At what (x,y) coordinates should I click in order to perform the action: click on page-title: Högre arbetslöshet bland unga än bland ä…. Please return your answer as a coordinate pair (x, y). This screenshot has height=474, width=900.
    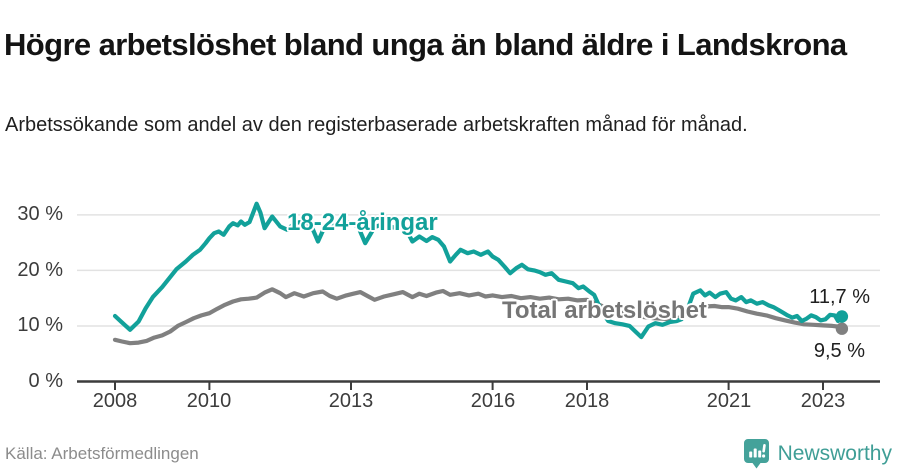
    Looking at the image, I should click on (425, 44).